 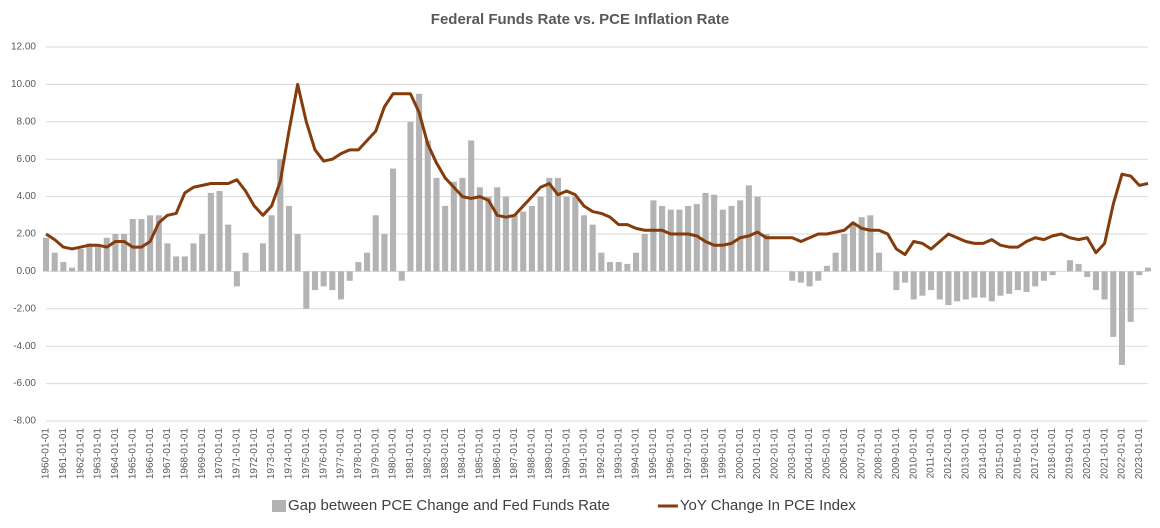 I want to click on x-tick-label: 1977-01-01, so click(x=341, y=454).